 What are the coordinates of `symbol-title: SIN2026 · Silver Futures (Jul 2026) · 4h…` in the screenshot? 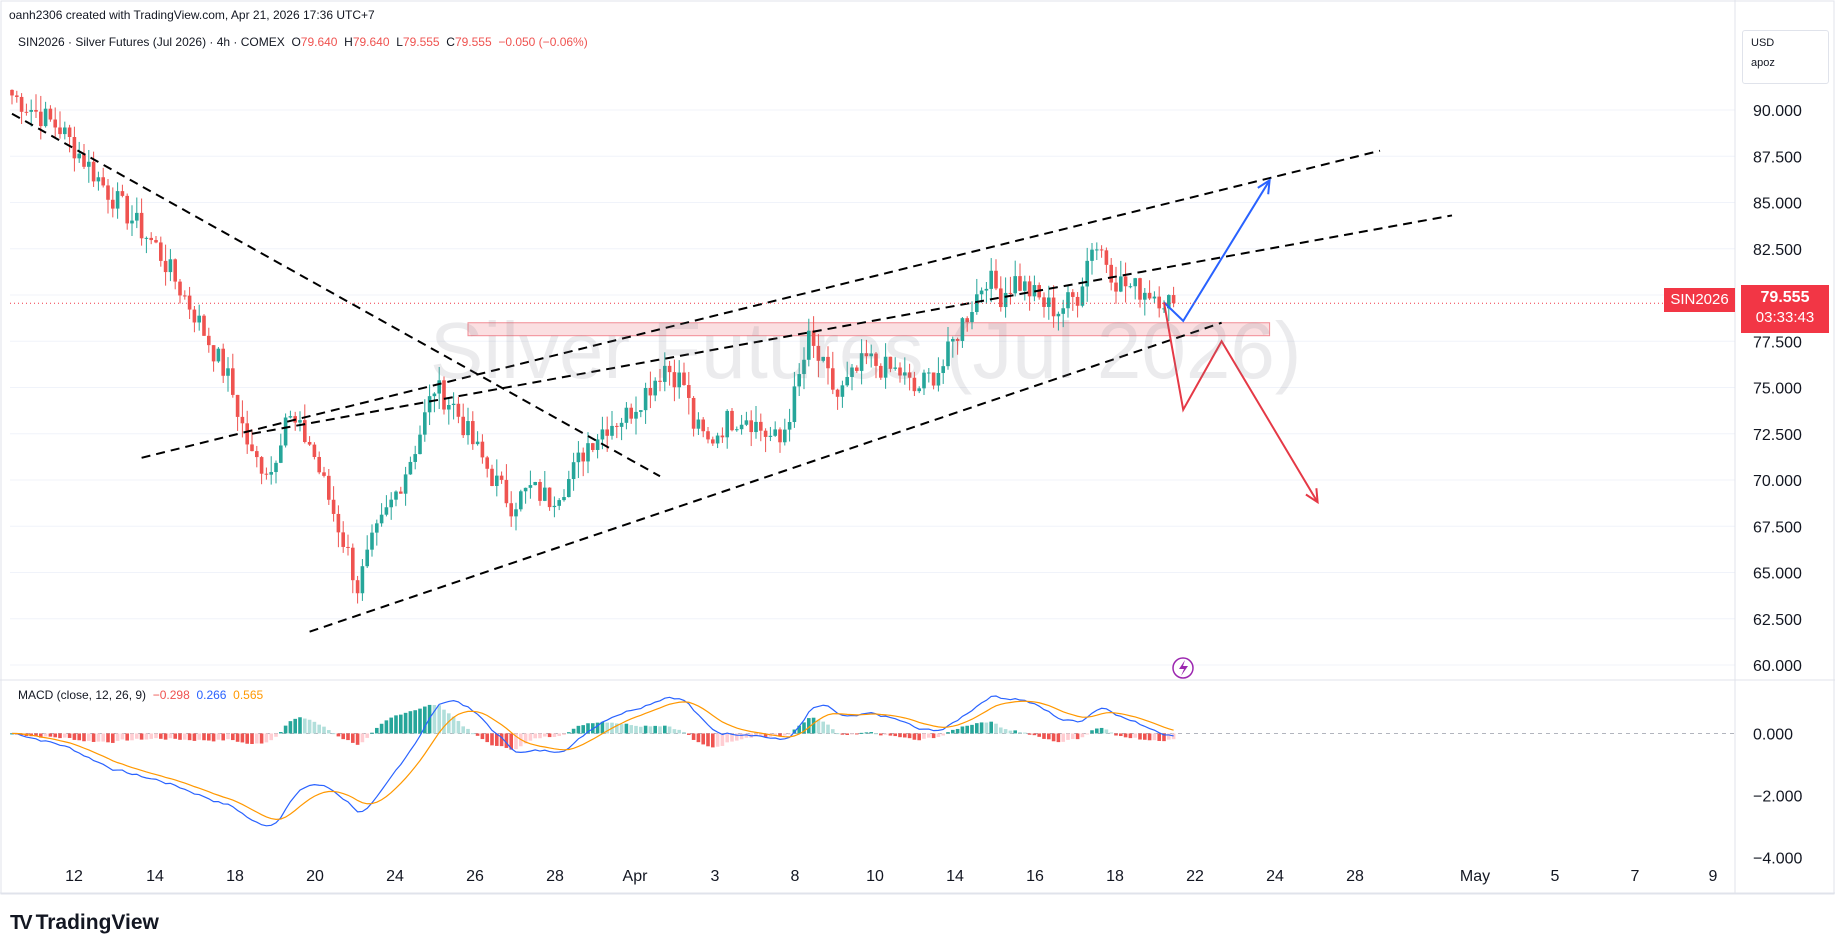 It's located at (151, 42).